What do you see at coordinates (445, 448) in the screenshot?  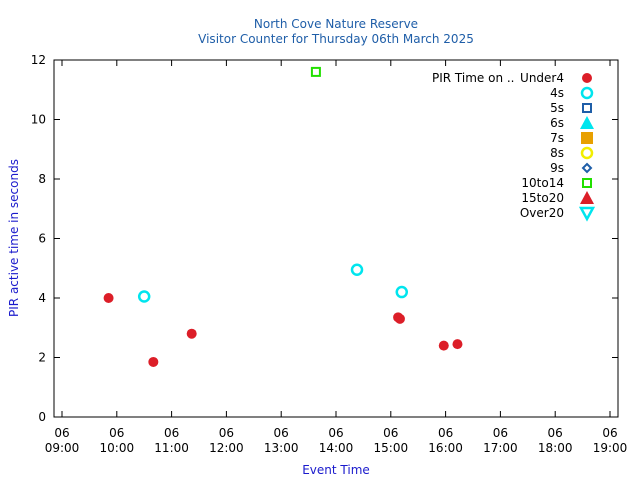 I see `x-tick-time-label: 16:00` at bounding box center [445, 448].